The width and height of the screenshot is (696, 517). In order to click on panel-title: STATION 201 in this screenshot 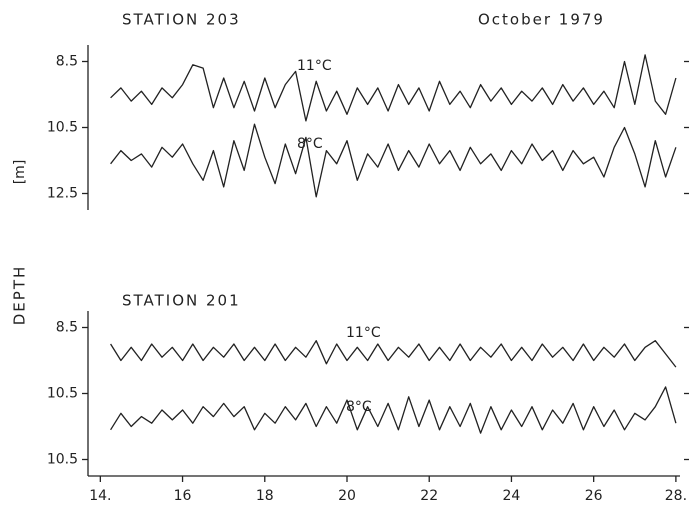, I will do `click(181, 301)`.